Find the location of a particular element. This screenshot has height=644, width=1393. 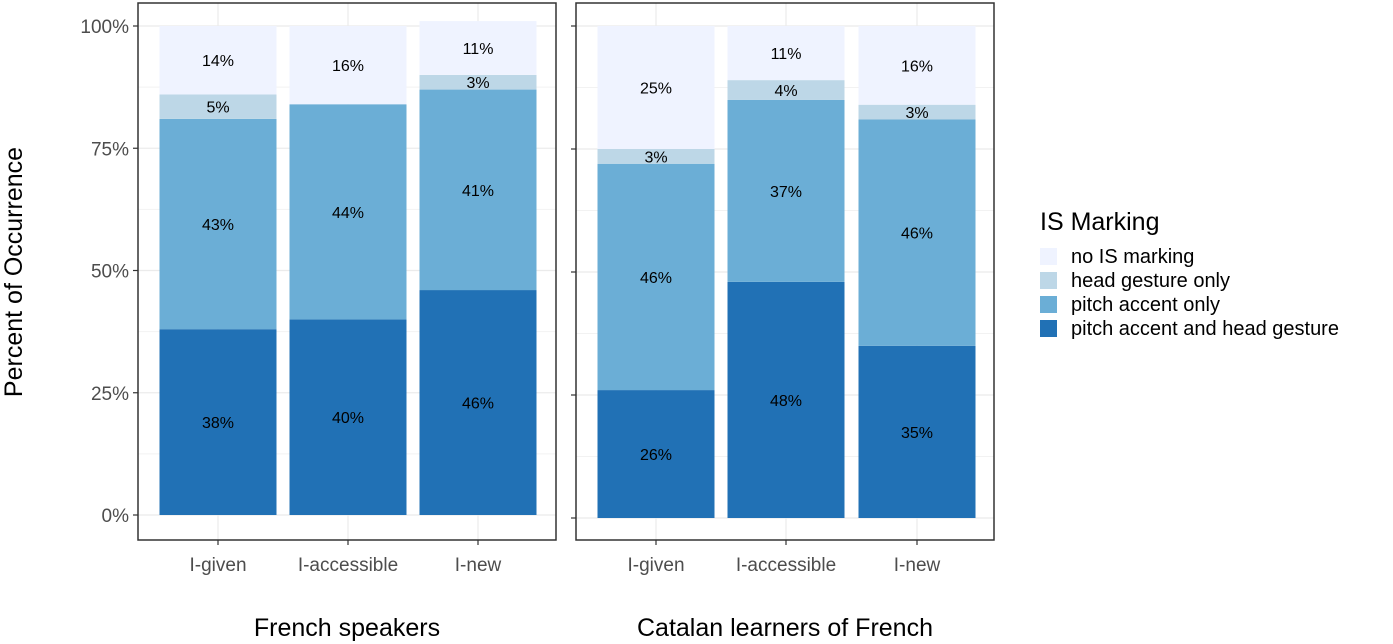

bar-data-label: 5% is located at coordinates (217, 108).